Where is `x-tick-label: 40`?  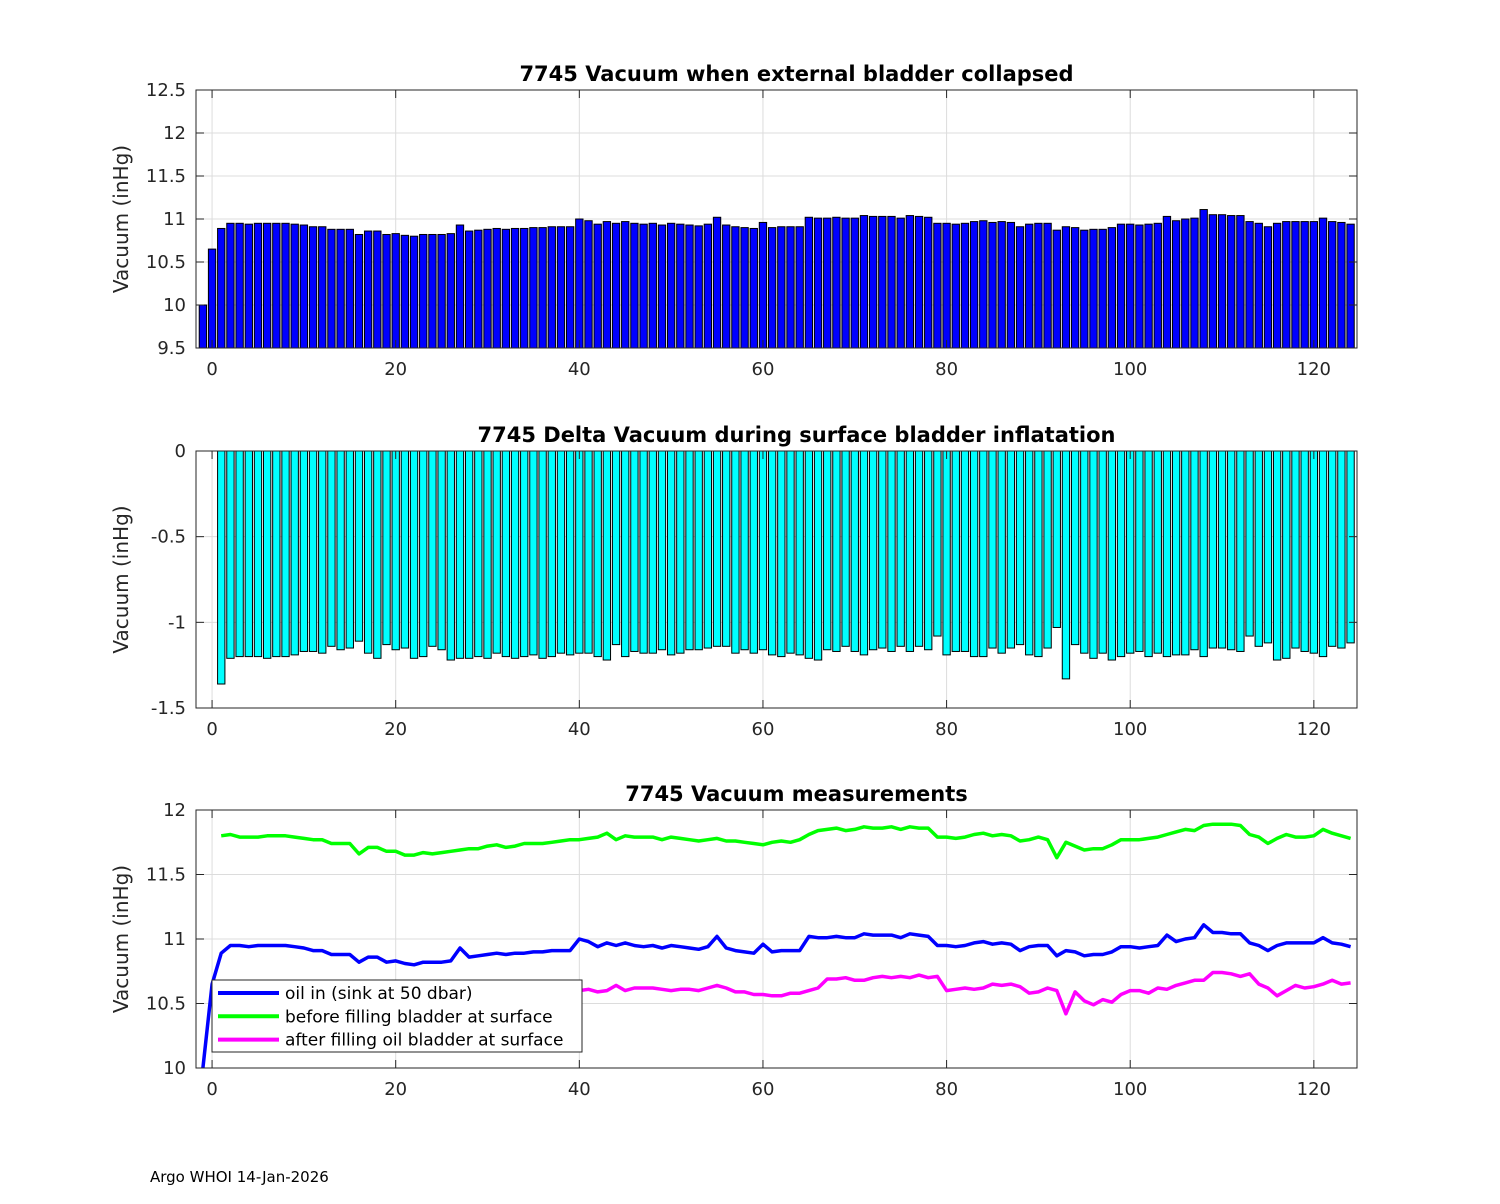 x-tick-label: 40 is located at coordinates (579, 729).